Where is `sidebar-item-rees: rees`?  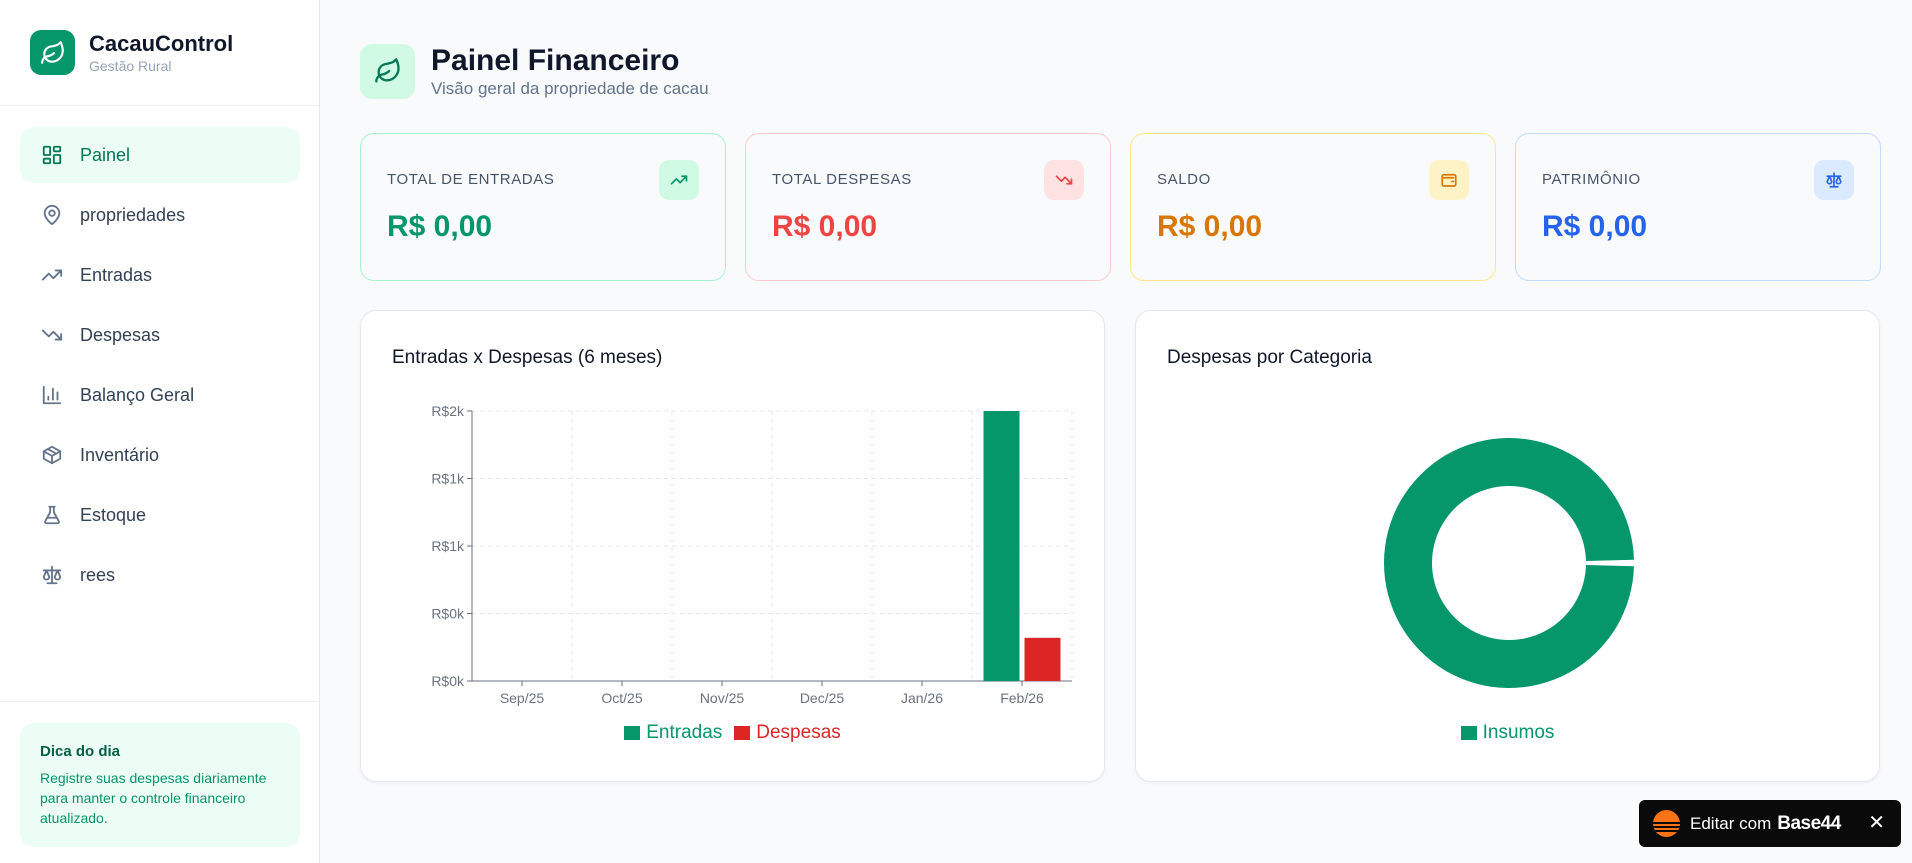
sidebar-item-rees: rees is located at coordinates (160, 575).